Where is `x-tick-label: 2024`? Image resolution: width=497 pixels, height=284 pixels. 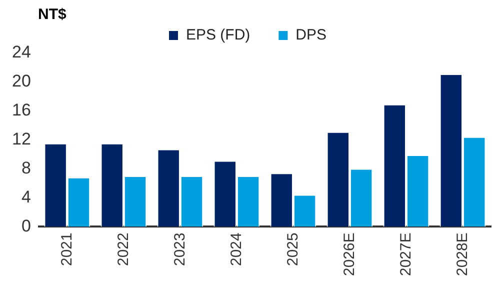
x-tick-label: 2024 is located at coordinates (236, 249).